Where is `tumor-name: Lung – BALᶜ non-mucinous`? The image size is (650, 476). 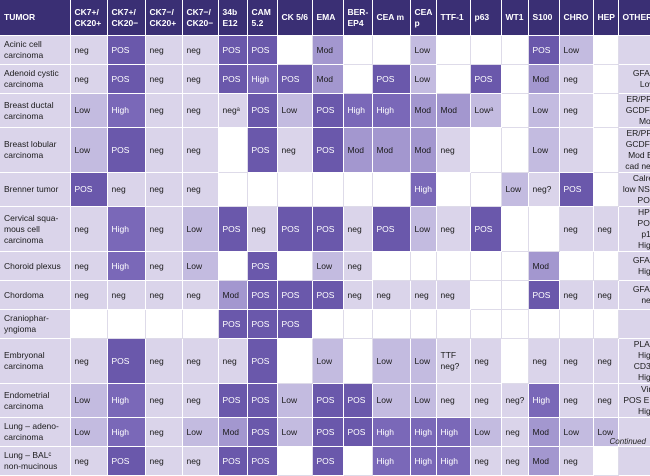 tumor-name: Lung – BALᶜ non-mucinous is located at coordinates (35, 461).